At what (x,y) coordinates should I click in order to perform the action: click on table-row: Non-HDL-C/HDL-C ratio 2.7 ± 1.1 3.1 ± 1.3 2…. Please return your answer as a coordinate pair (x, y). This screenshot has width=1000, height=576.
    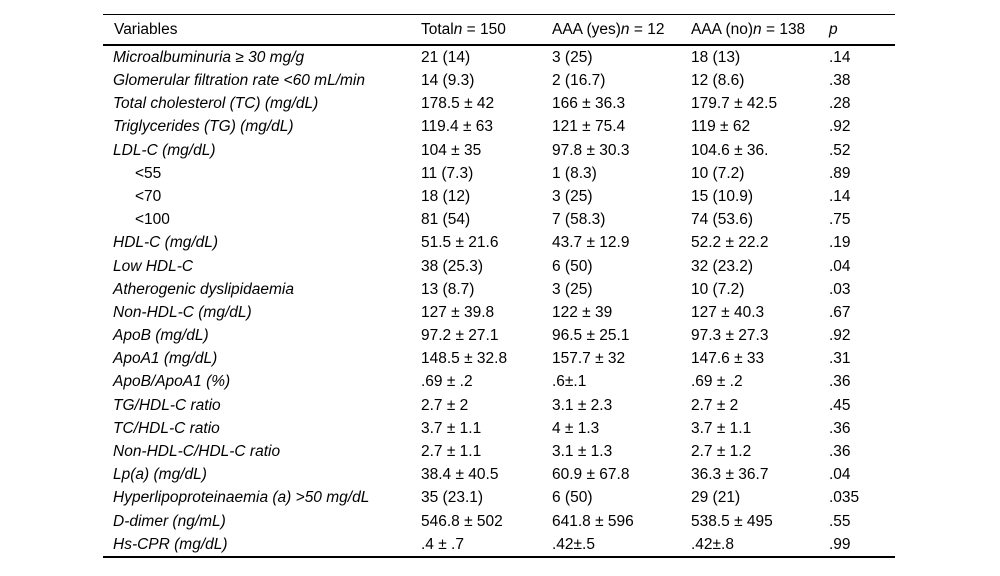
    Looking at the image, I should click on (499, 451).